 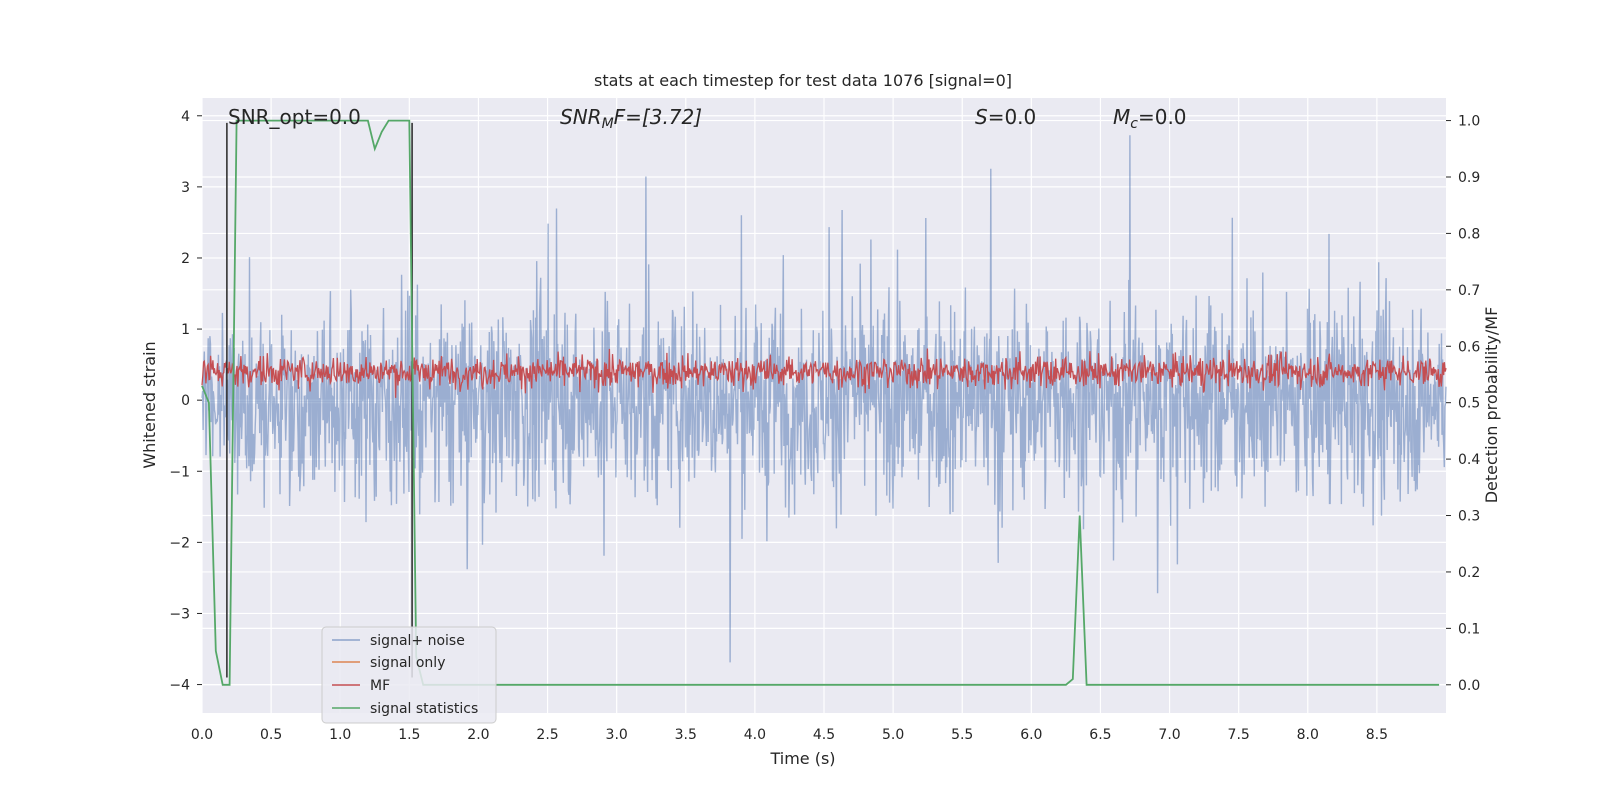 I want to click on legend-label-signal-noise: signal+ noise, so click(x=417, y=641).